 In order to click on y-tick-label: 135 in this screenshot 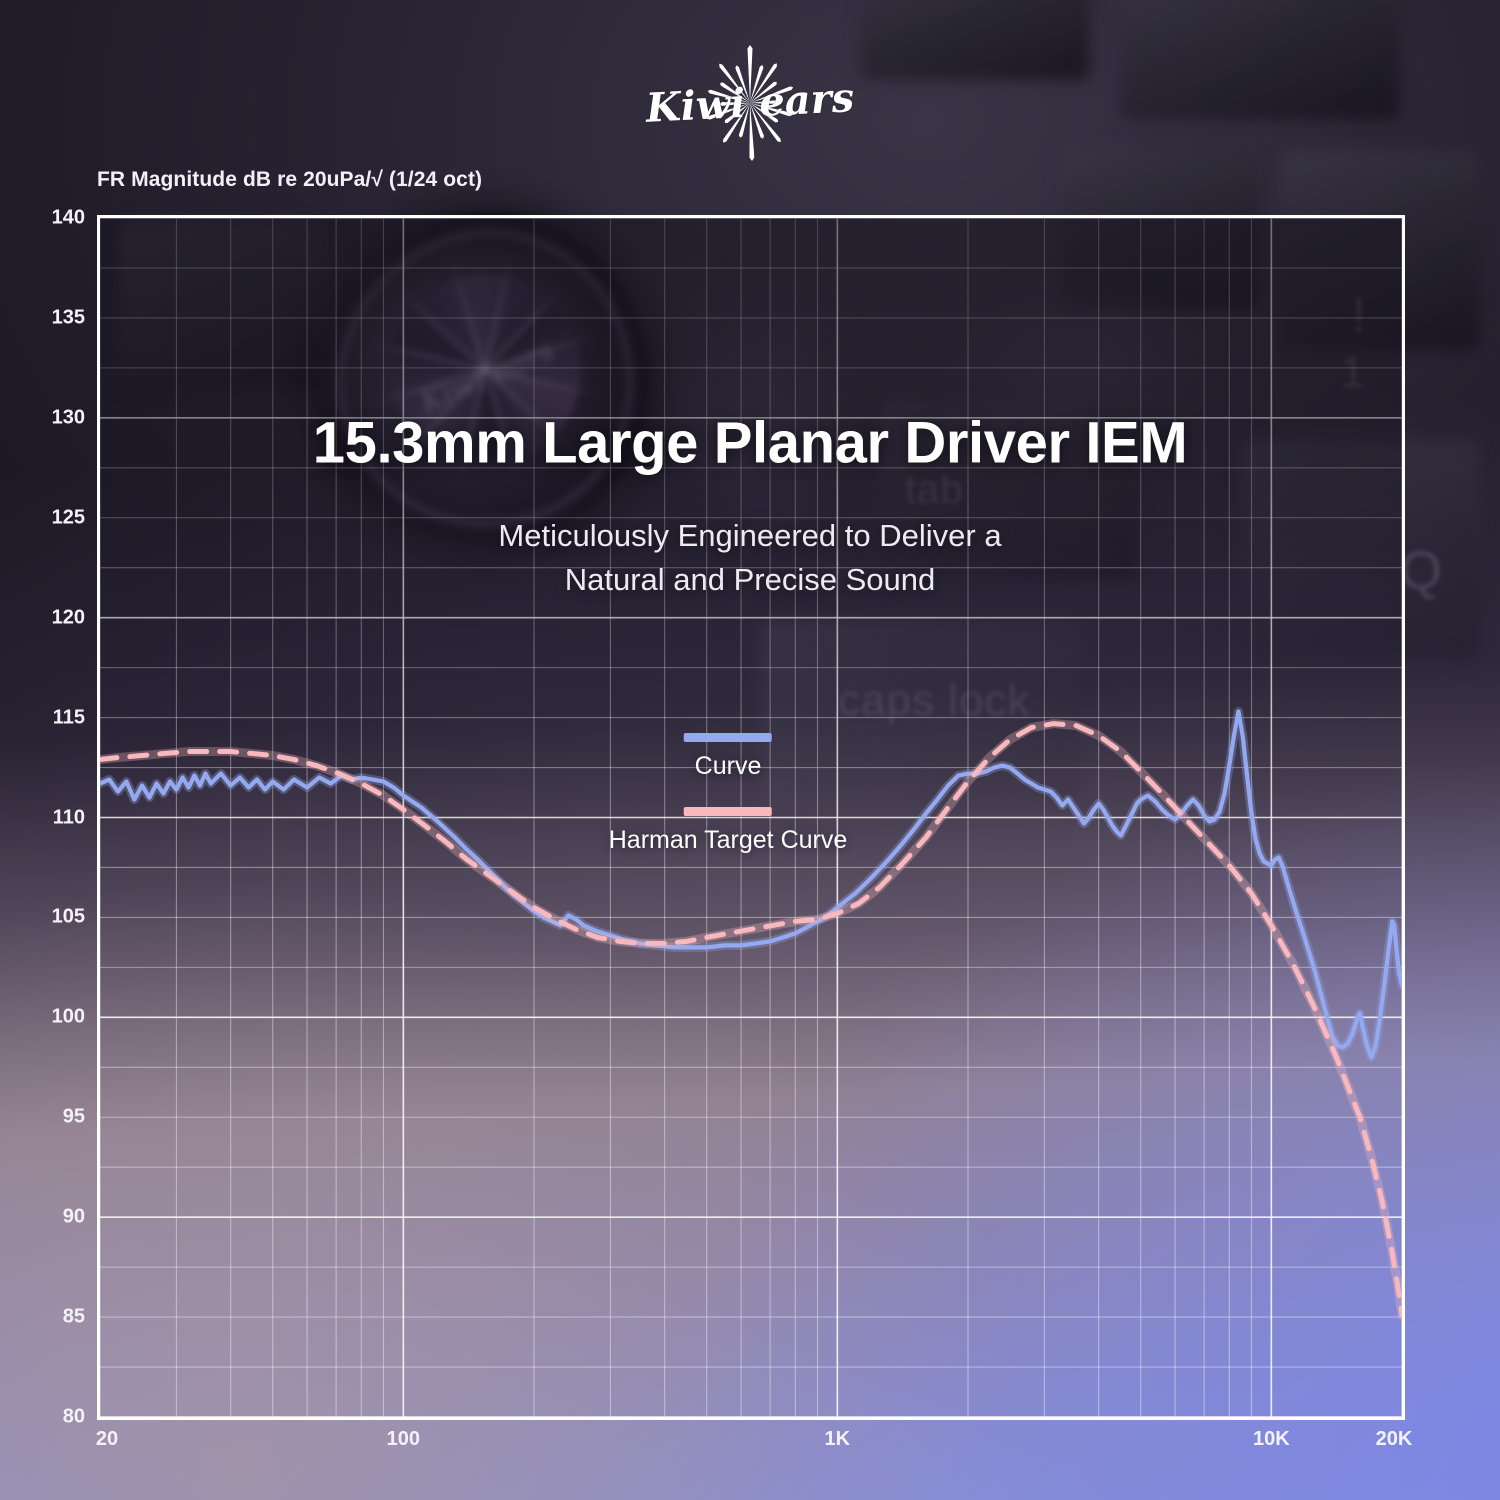, I will do `click(68, 317)`.